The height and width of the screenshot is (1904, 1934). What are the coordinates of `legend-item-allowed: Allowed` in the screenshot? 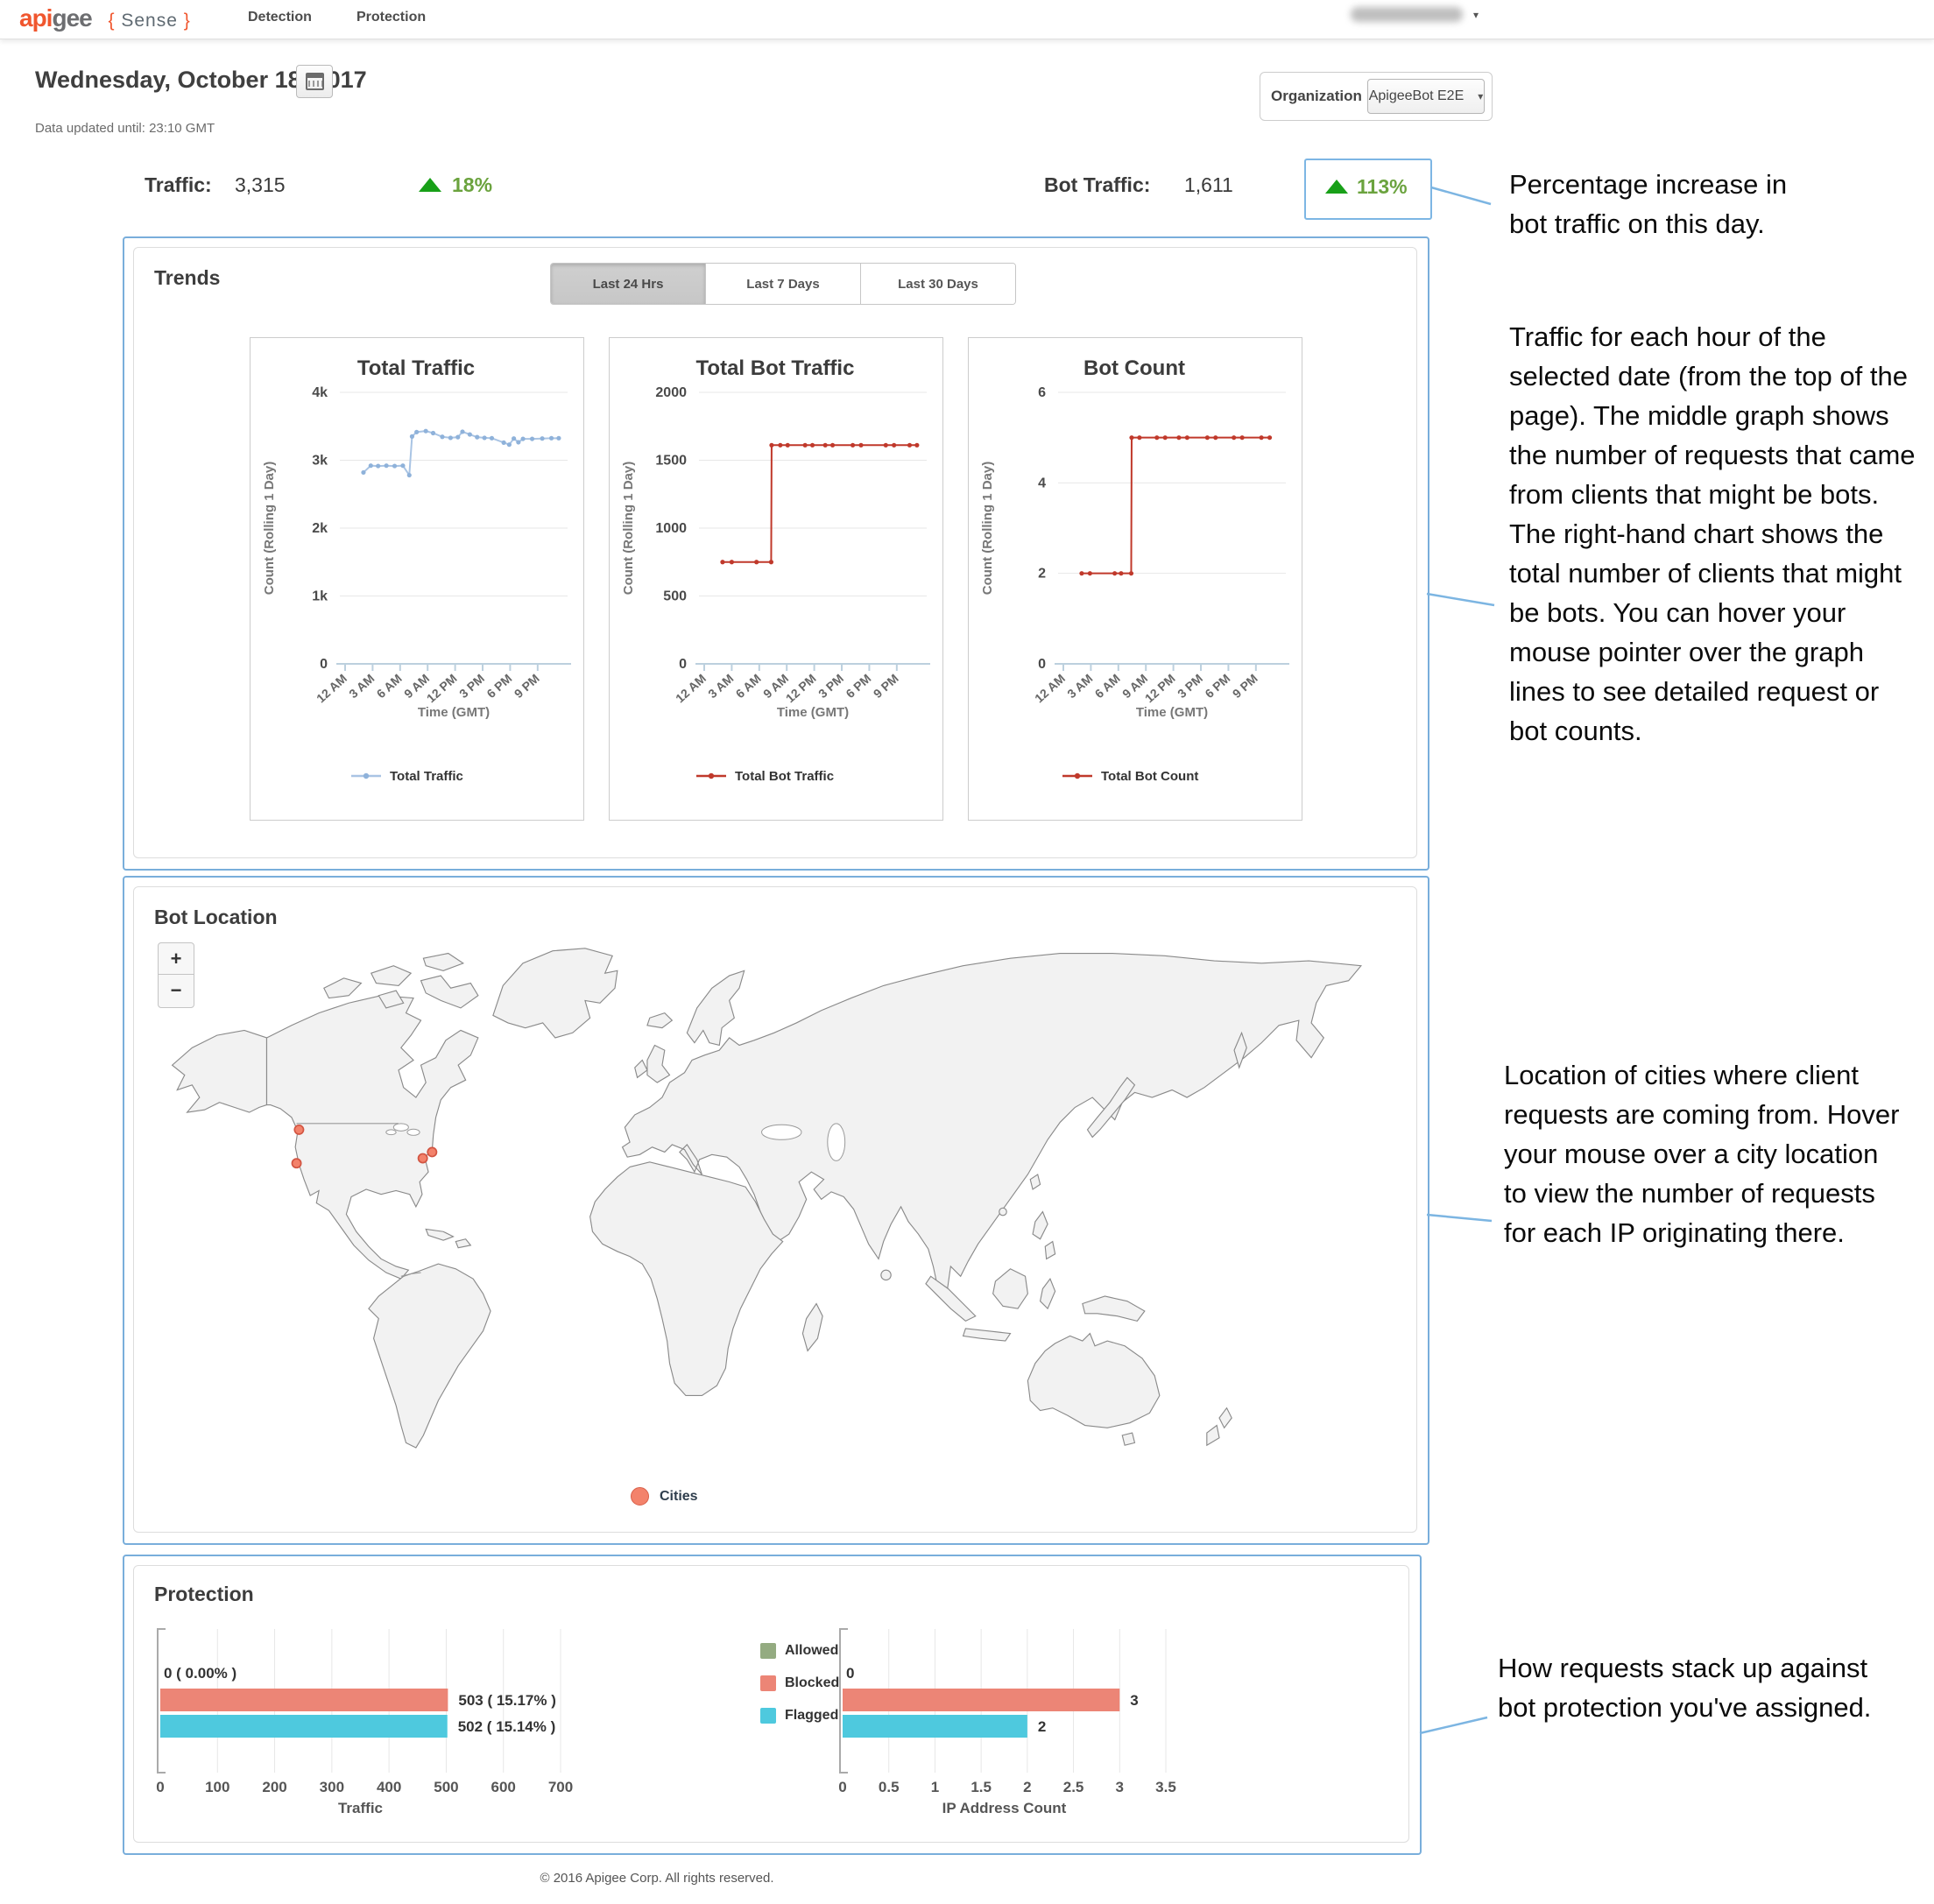 It's located at (799, 1651).